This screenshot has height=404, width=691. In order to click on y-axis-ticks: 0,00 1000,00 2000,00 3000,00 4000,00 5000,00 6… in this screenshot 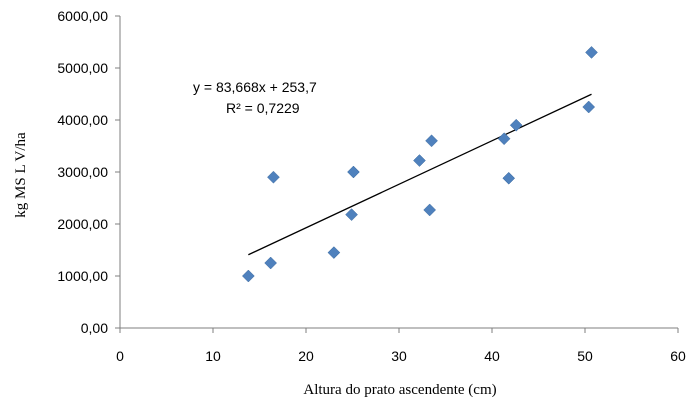, I will do `click(88, 172)`.